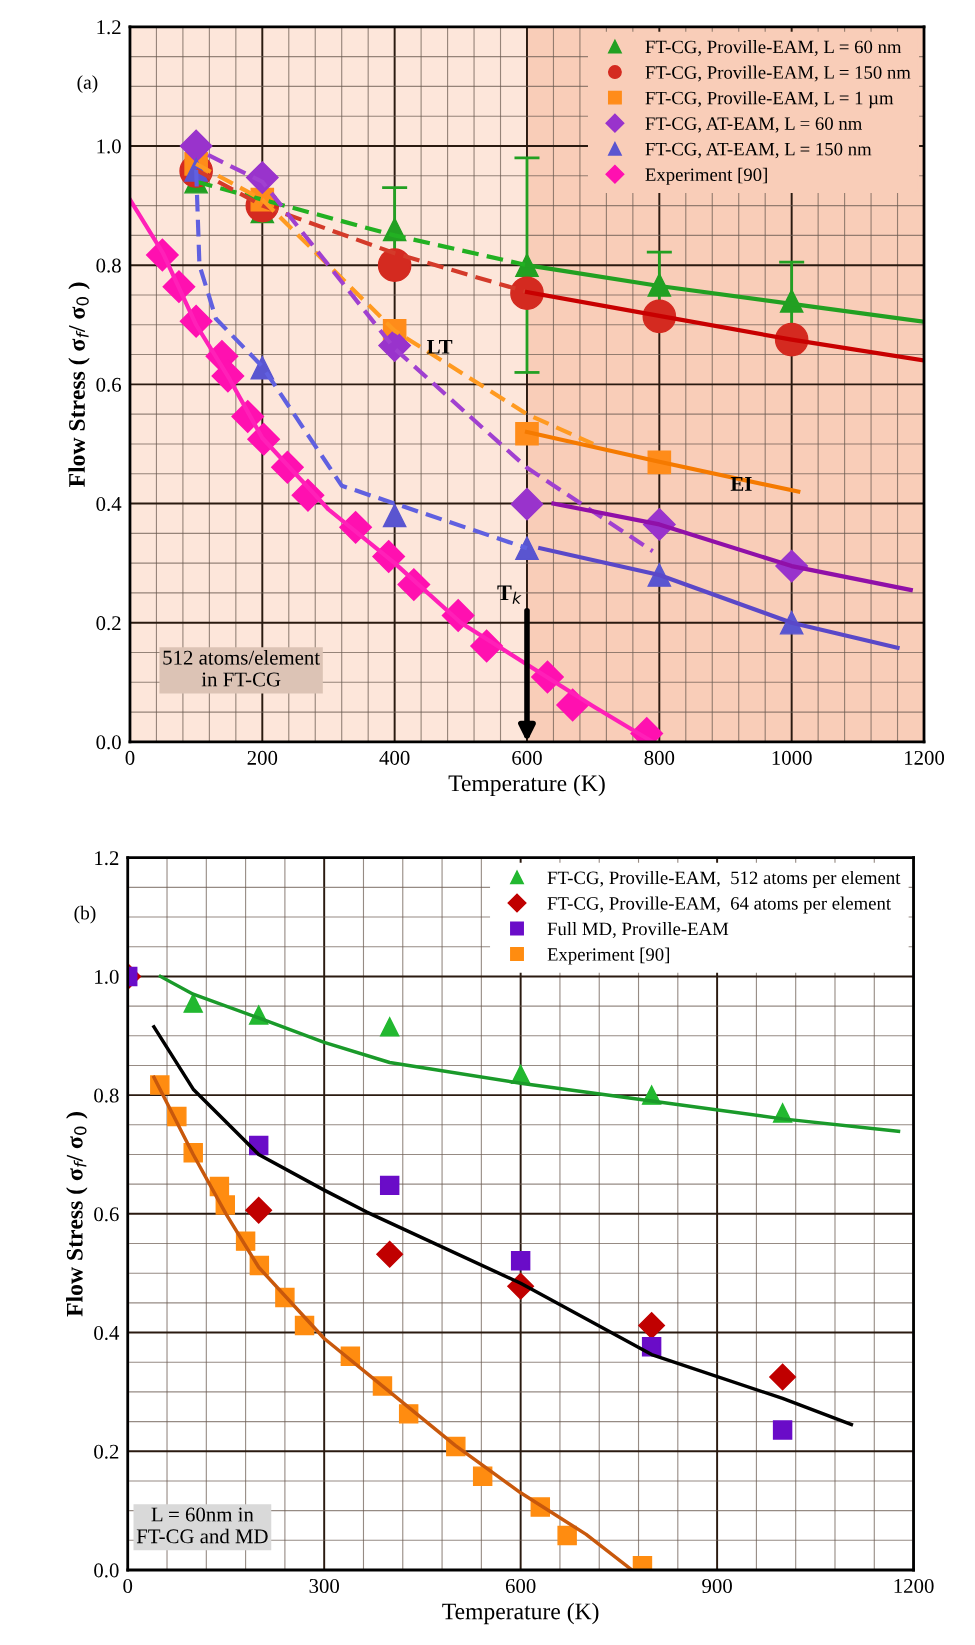 This screenshot has width=975, height=1645. I want to click on text: (a), so click(87, 84).